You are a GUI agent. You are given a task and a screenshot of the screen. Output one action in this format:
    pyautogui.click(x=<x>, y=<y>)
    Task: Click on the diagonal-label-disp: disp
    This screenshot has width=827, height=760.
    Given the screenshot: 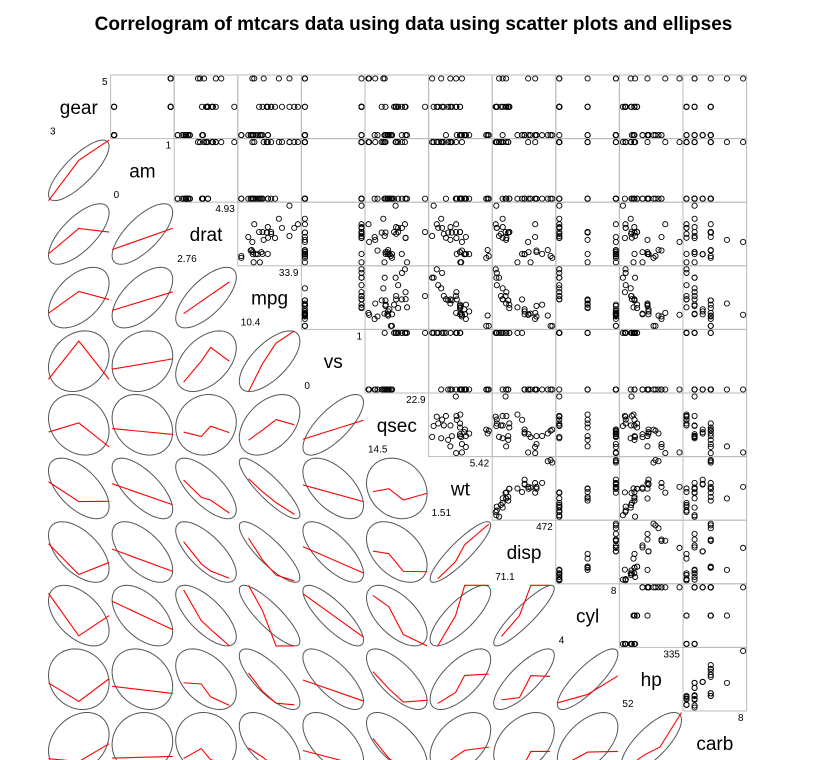 What is the action you would take?
    pyautogui.click(x=524, y=553)
    